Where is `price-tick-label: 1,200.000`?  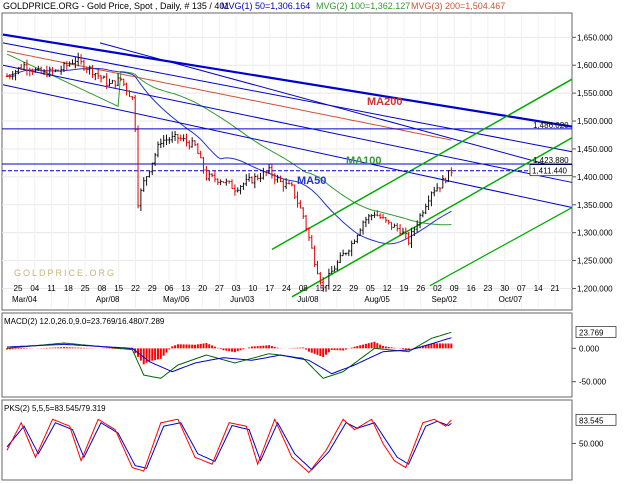
price-tick-label: 1,200.000 is located at coordinates (595, 288).